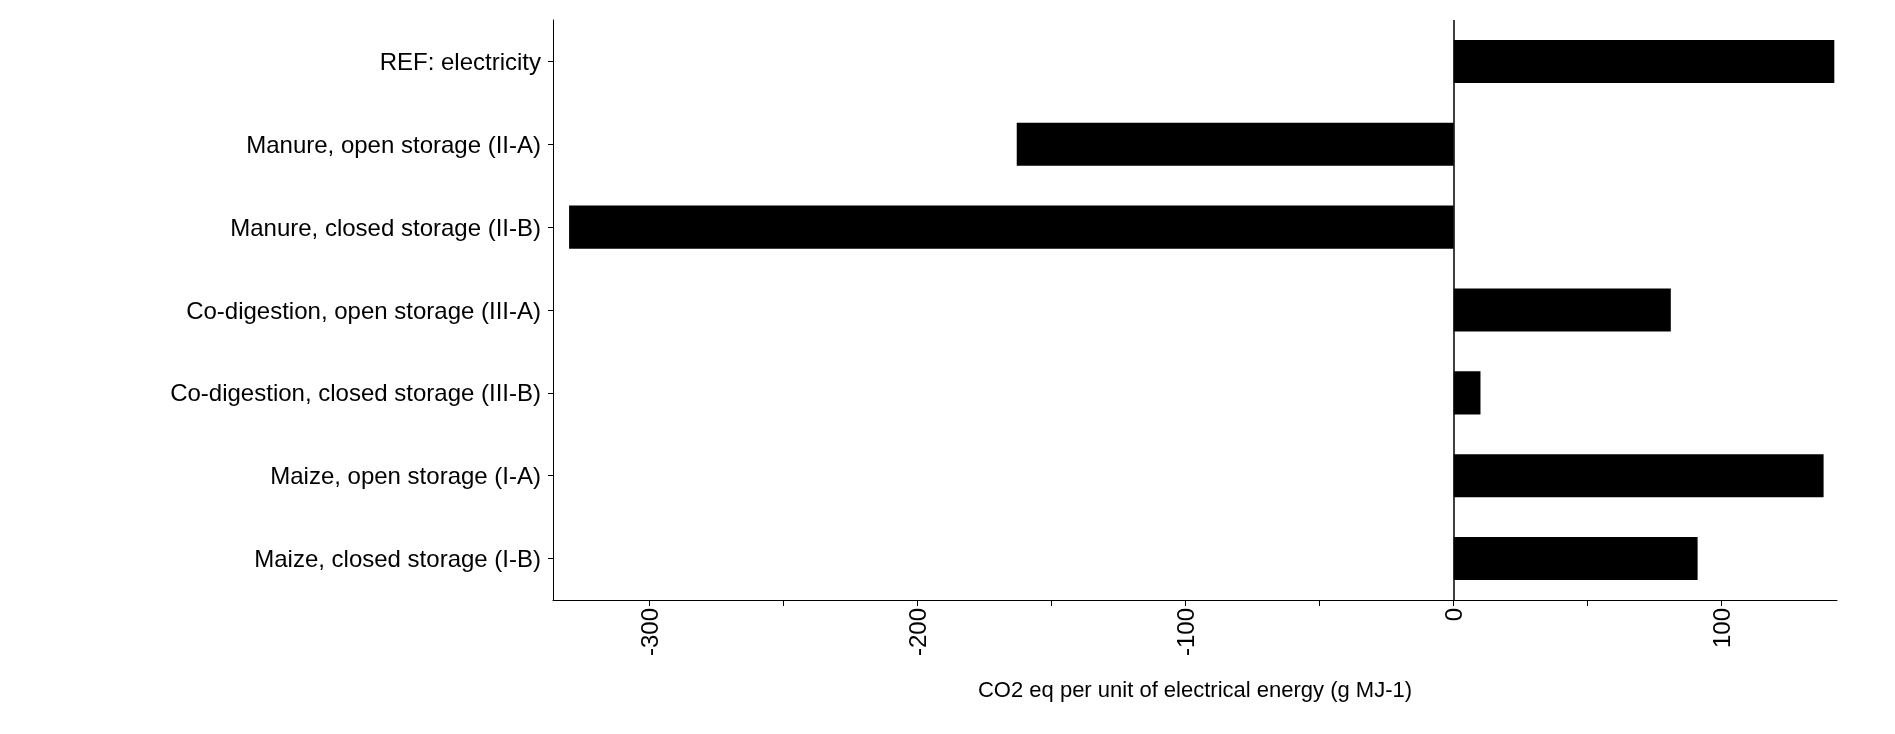 The height and width of the screenshot is (734, 1895). What do you see at coordinates (363, 310) in the screenshot?
I see `y-tick-label: Co-digestion, open storage (III-A)` at bounding box center [363, 310].